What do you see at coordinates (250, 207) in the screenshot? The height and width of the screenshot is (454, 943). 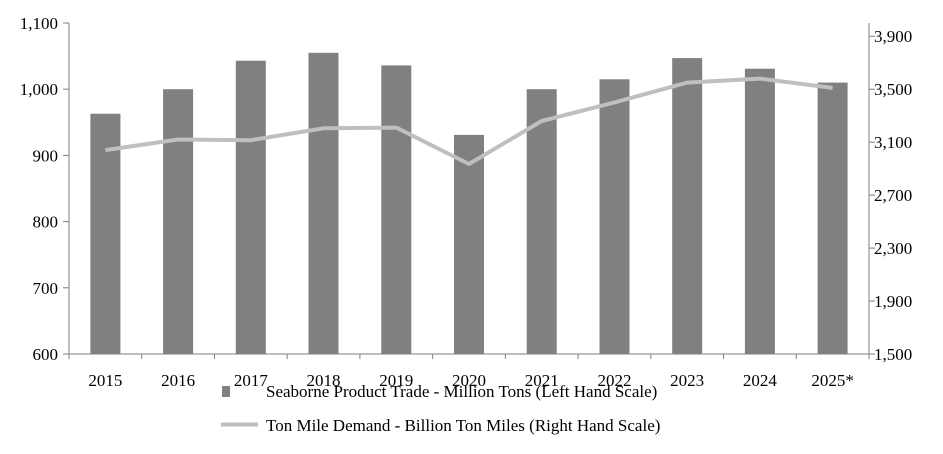 I see `bar-2017` at bounding box center [250, 207].